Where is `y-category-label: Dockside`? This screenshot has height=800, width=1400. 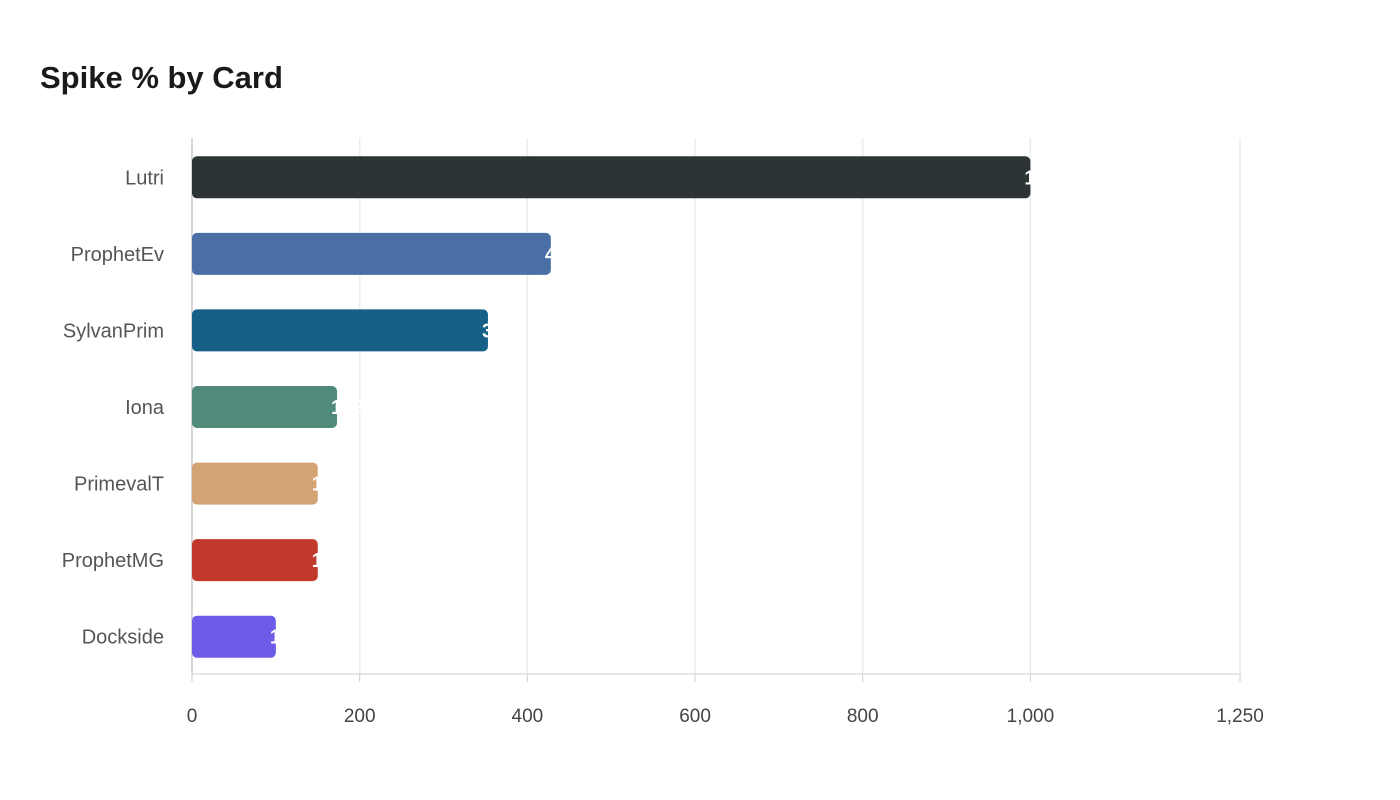 y-category-label: Dockside is located at coordinates (123, 638).